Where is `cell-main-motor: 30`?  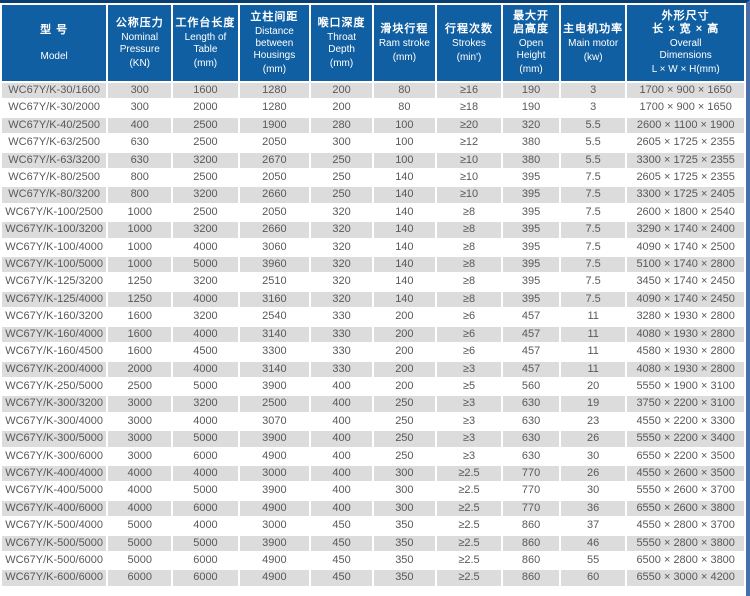
cell-main-motor: 30 is located at coordinates (593, 491).